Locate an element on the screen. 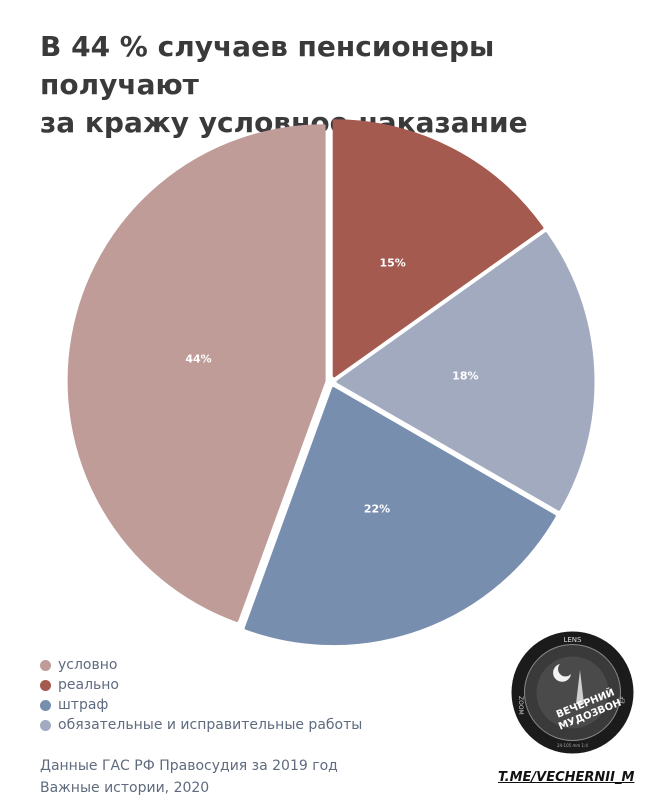 This screenshot has width=662, height=800. source-line-2: Важные истории, 2020 is located at coordinates (125, 788).